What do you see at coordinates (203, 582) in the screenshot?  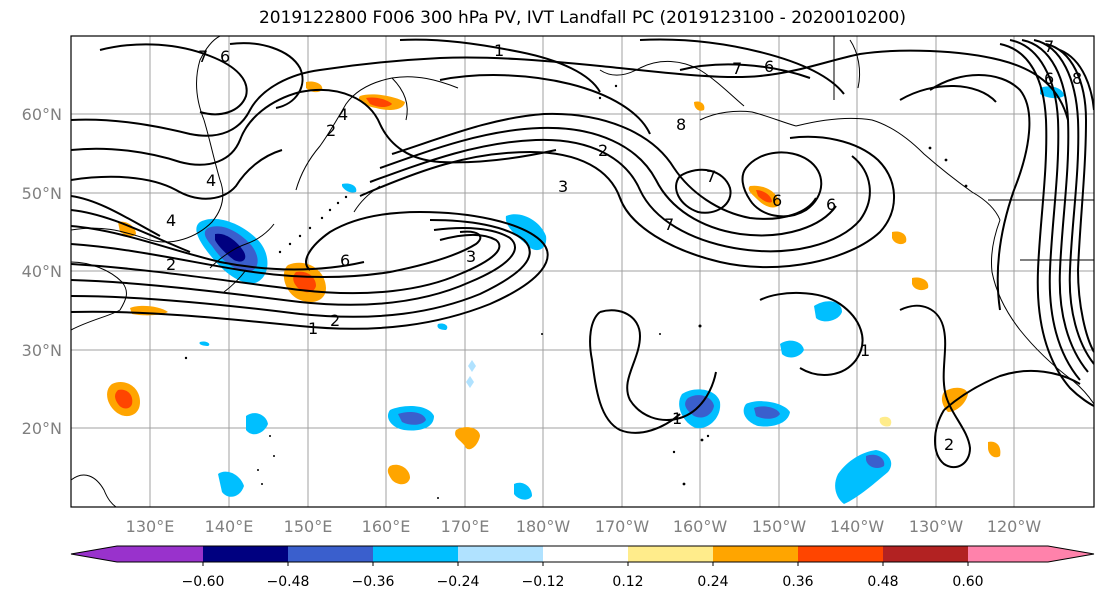 I see `colorbar-tick-1: −0.60` at bounding box center [203, 582].